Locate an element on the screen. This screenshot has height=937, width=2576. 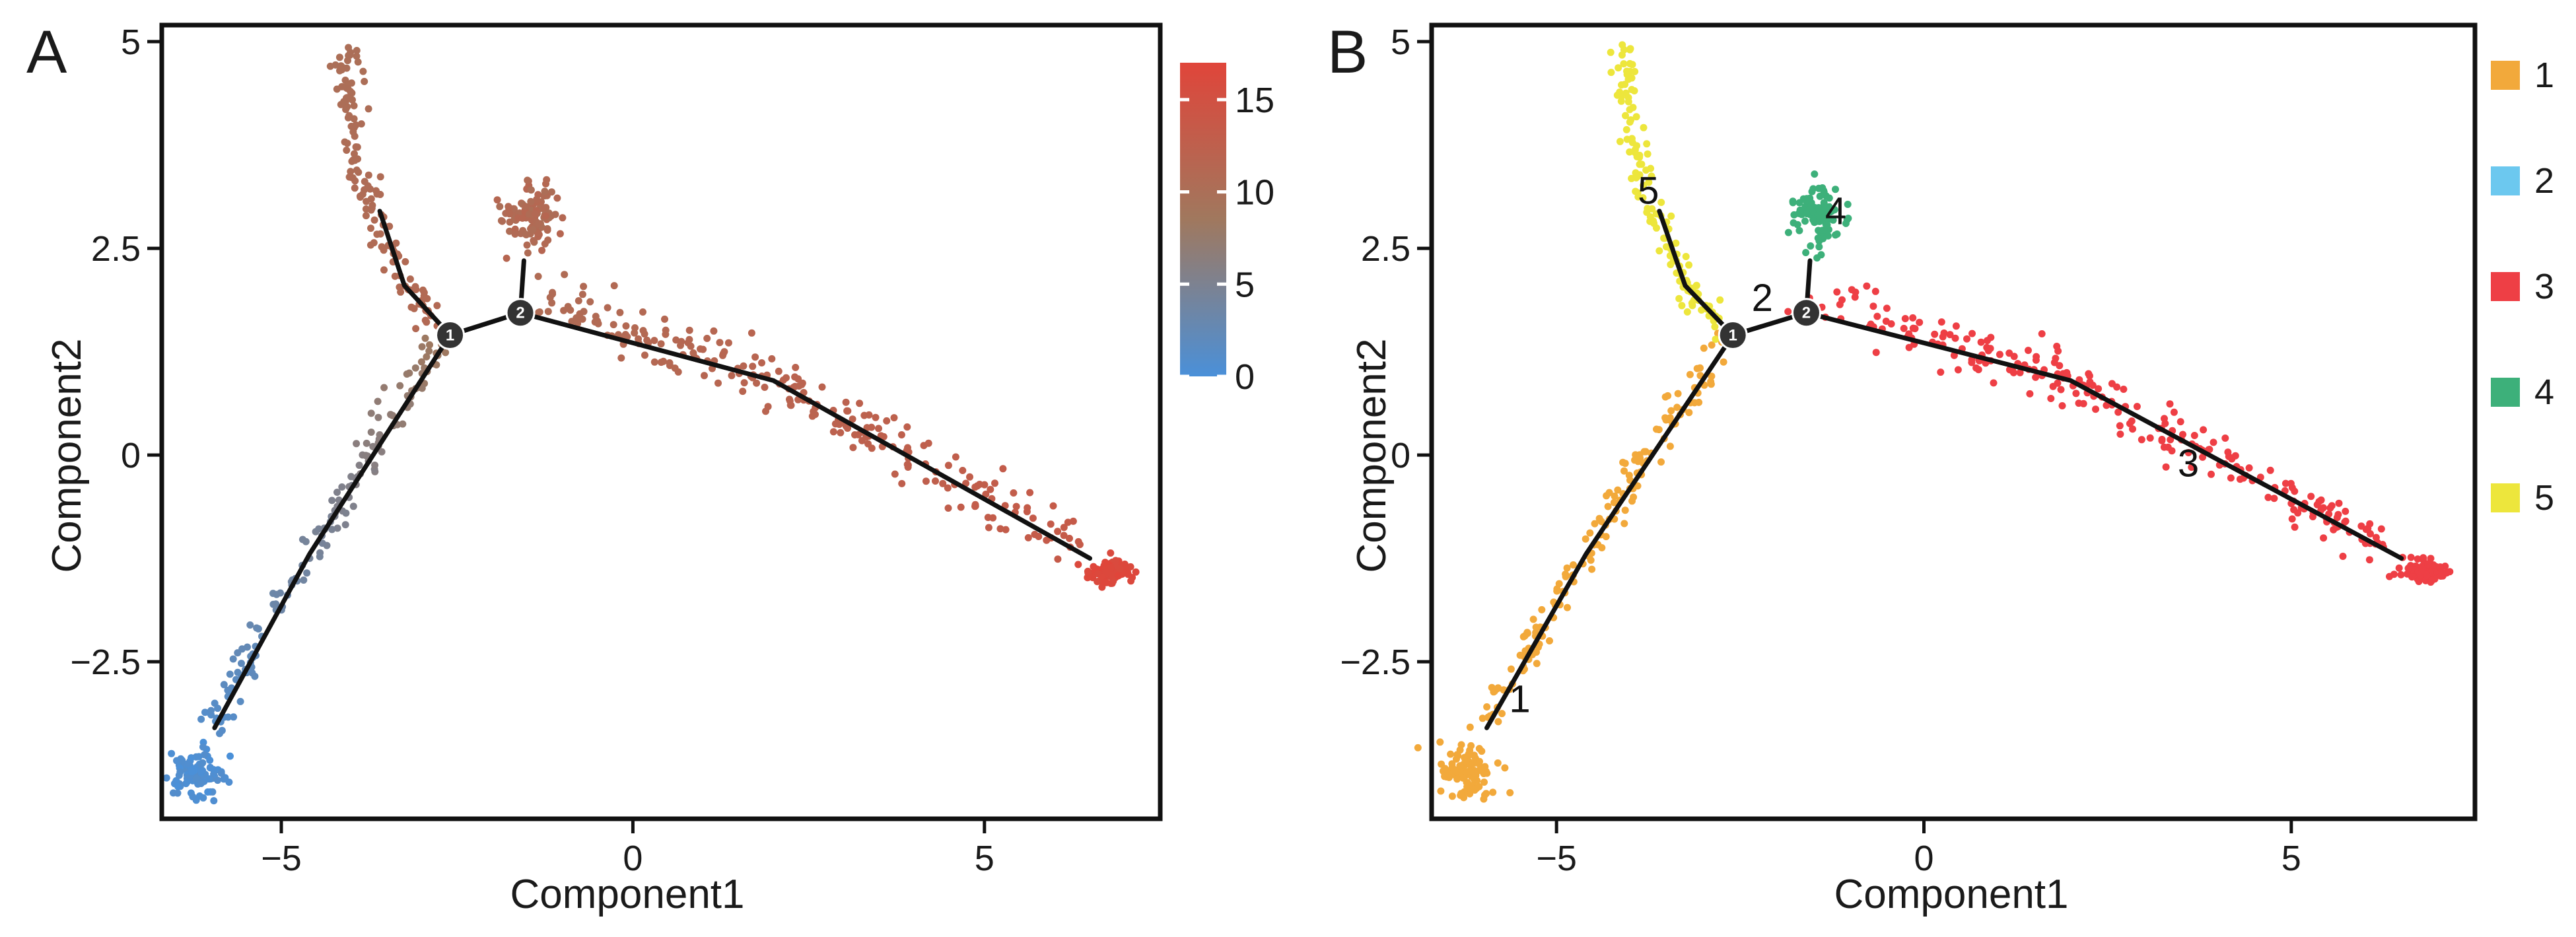
colorbar-tick-label: 10 is located at coordinates (1254, 193).